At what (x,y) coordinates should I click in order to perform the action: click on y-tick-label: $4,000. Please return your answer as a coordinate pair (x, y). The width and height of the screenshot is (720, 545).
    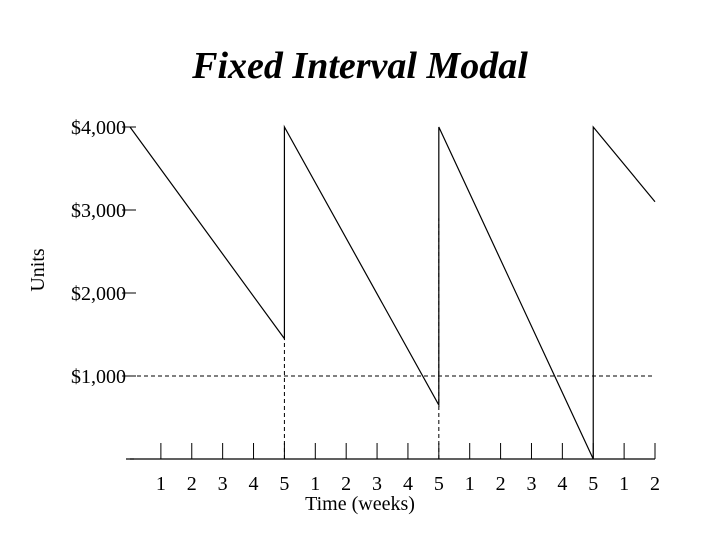
    Looking at the image, I should click on (98, 128).